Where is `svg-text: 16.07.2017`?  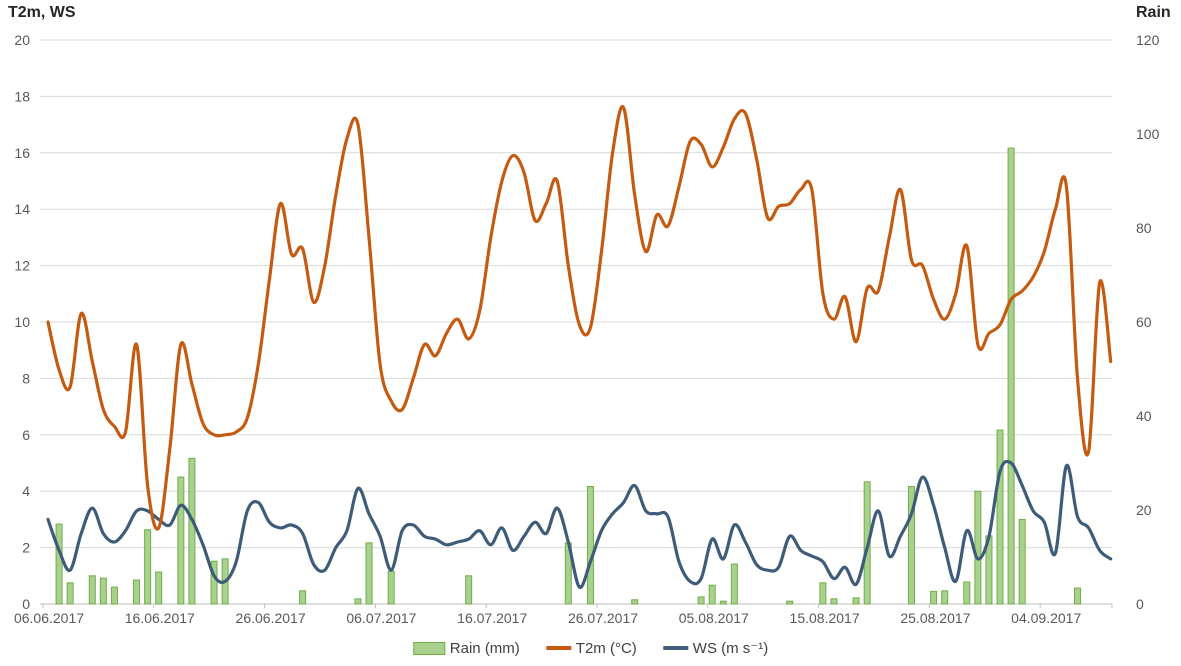 svg-text: 16.07.2017 is located at coordinates (492, 618).